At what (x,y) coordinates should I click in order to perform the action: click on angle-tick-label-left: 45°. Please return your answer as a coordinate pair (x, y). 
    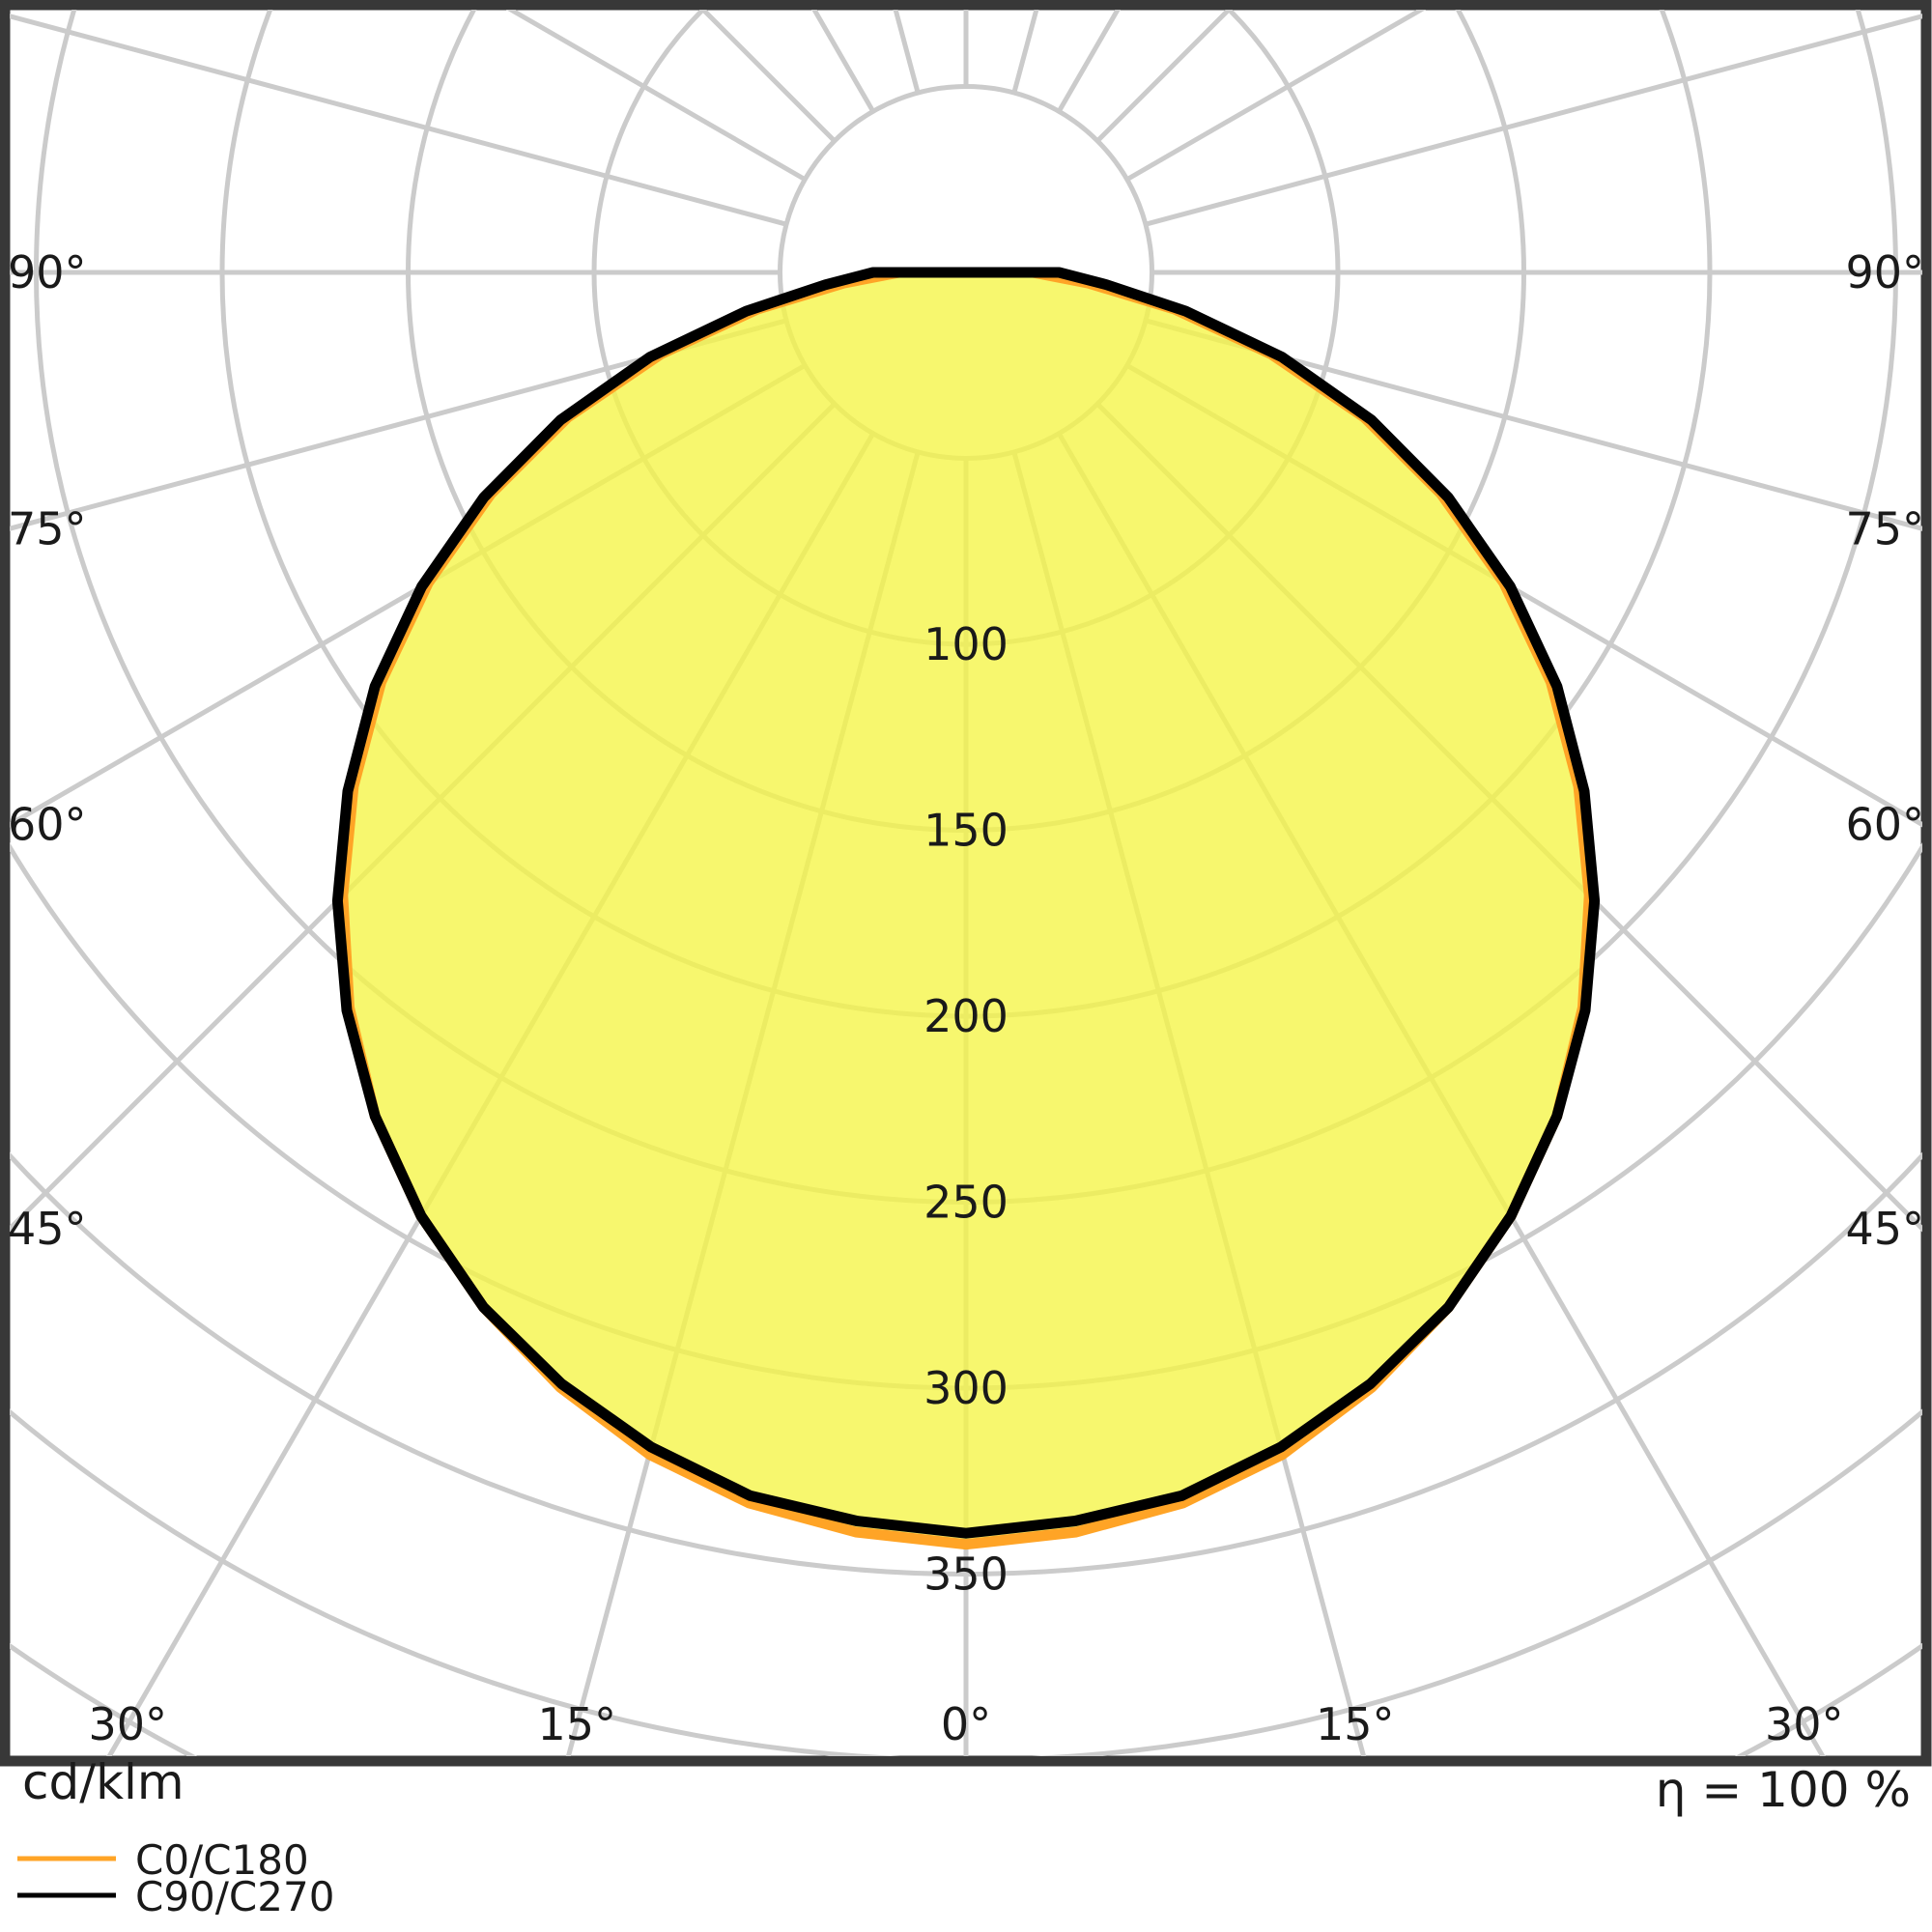
    Looking at the image, I should click on (47, 1229).